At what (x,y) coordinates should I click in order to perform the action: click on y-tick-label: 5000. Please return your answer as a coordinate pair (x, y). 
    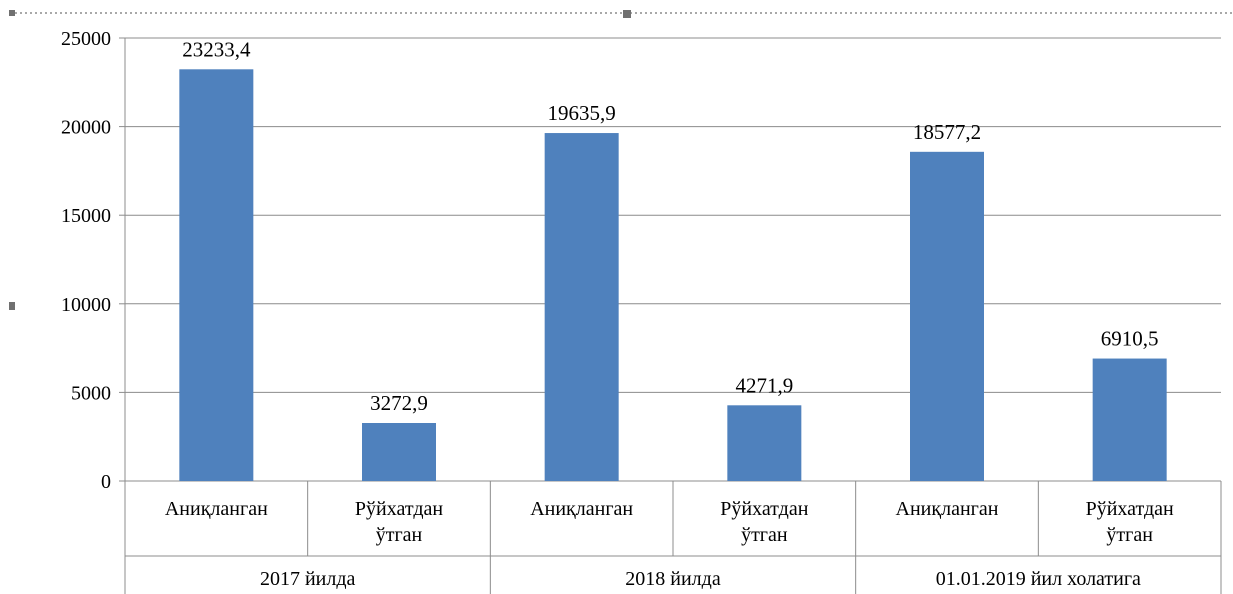
    Looking at the image, I should click on (91, 393).